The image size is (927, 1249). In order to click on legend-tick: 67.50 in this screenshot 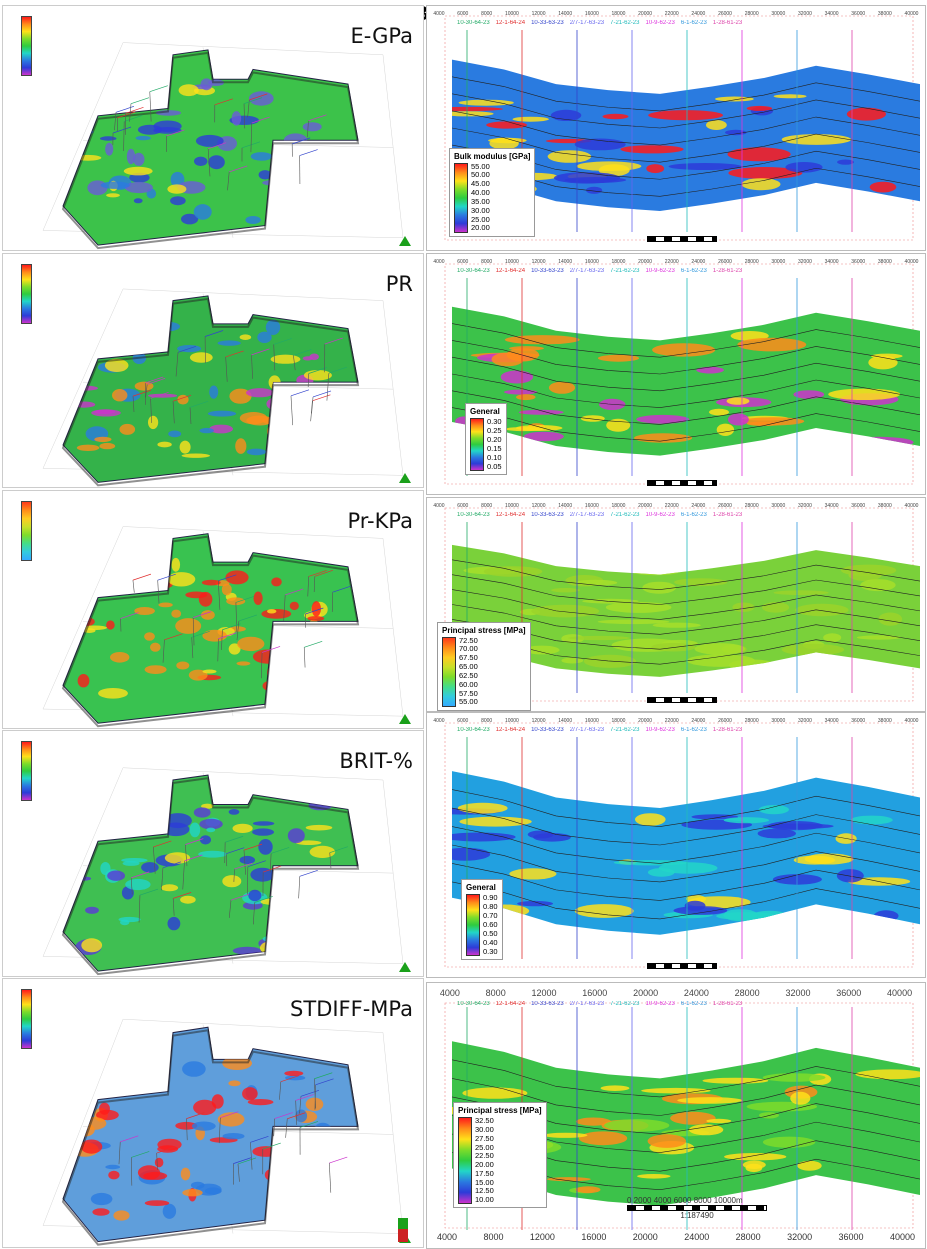, I will do `click(468, 658)`.